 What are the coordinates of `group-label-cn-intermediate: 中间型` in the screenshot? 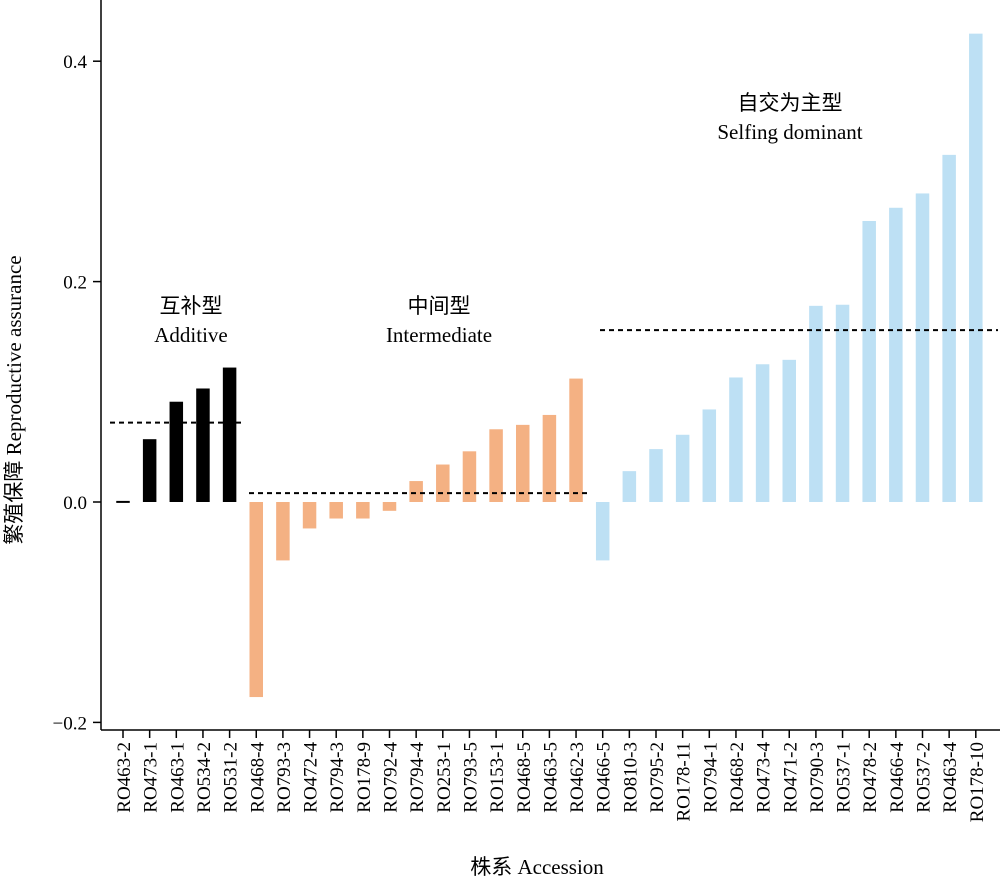 It's located at (439, 306).